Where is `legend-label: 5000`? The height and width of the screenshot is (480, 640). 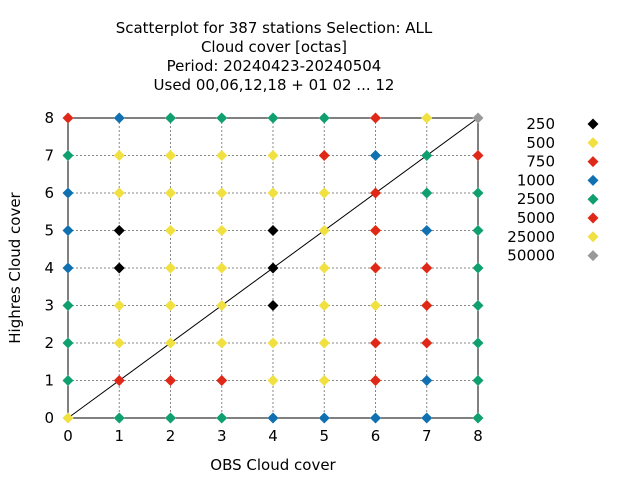
legend-label: 5000 is located at coordinates (536, 218).